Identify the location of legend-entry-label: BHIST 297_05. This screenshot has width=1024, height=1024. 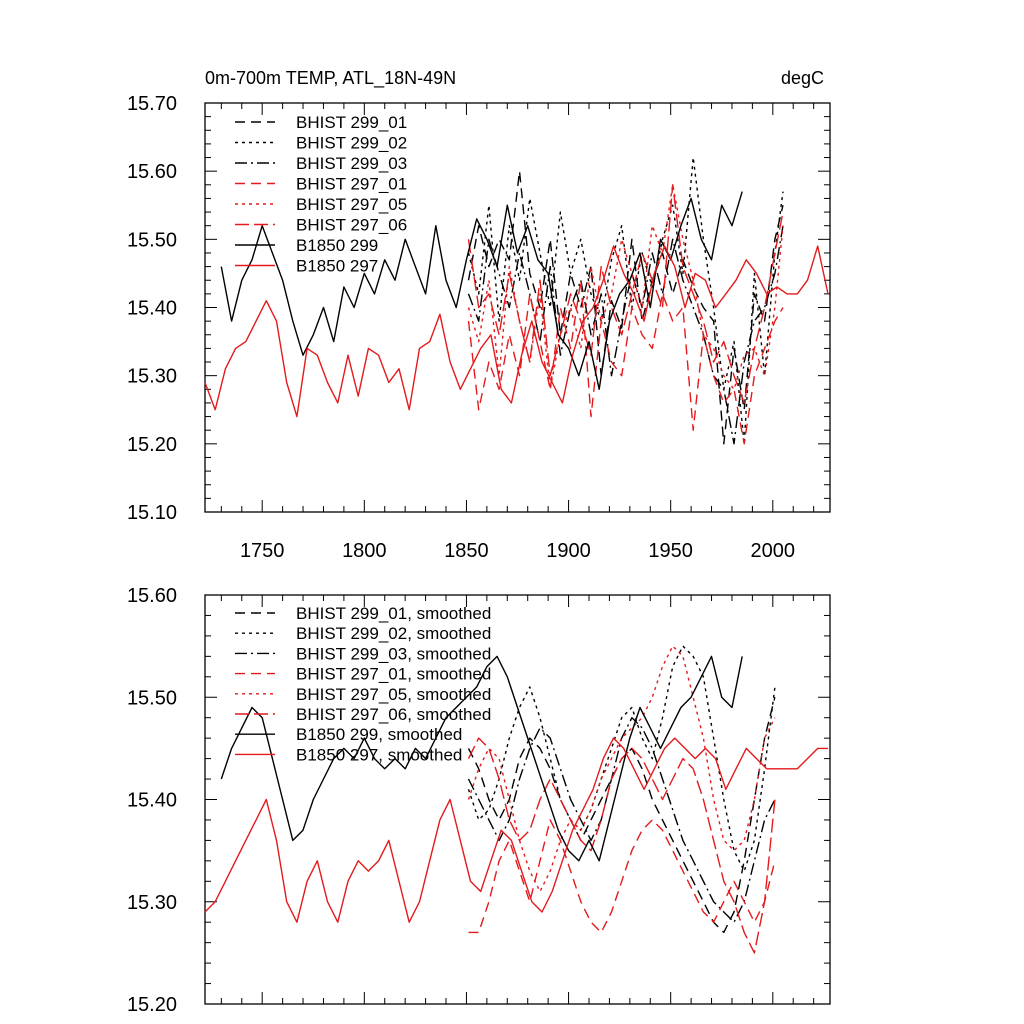
(351, 204).